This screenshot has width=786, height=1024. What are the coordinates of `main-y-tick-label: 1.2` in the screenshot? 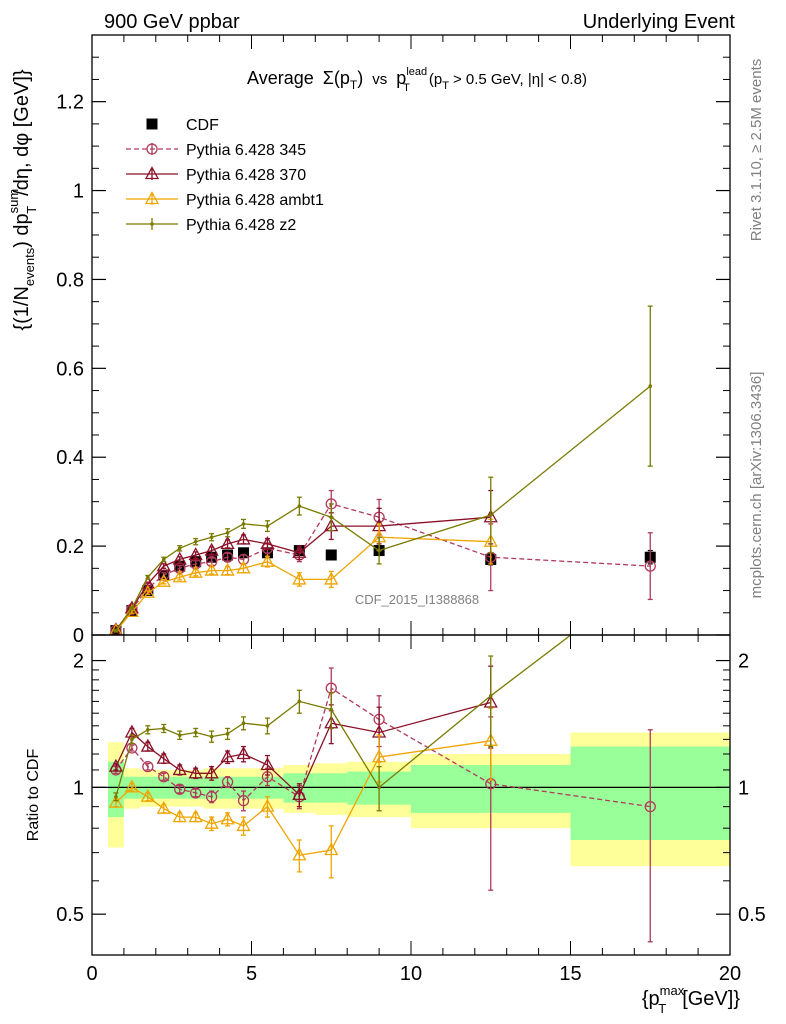 It's located at (70, 103).